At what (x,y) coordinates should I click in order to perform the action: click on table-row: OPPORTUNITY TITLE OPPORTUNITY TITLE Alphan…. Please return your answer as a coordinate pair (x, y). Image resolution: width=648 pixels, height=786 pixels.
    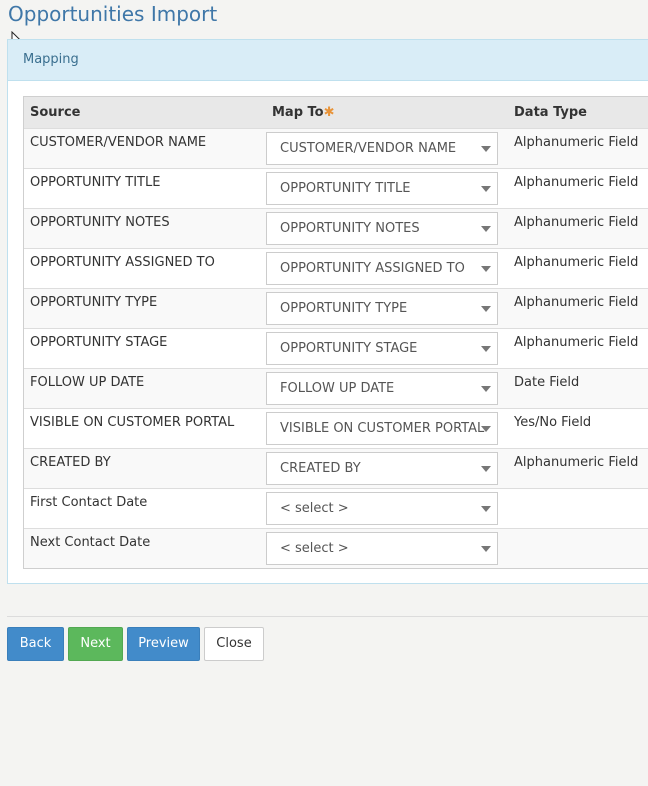
    Looking at the image, I should click on (336, 187).